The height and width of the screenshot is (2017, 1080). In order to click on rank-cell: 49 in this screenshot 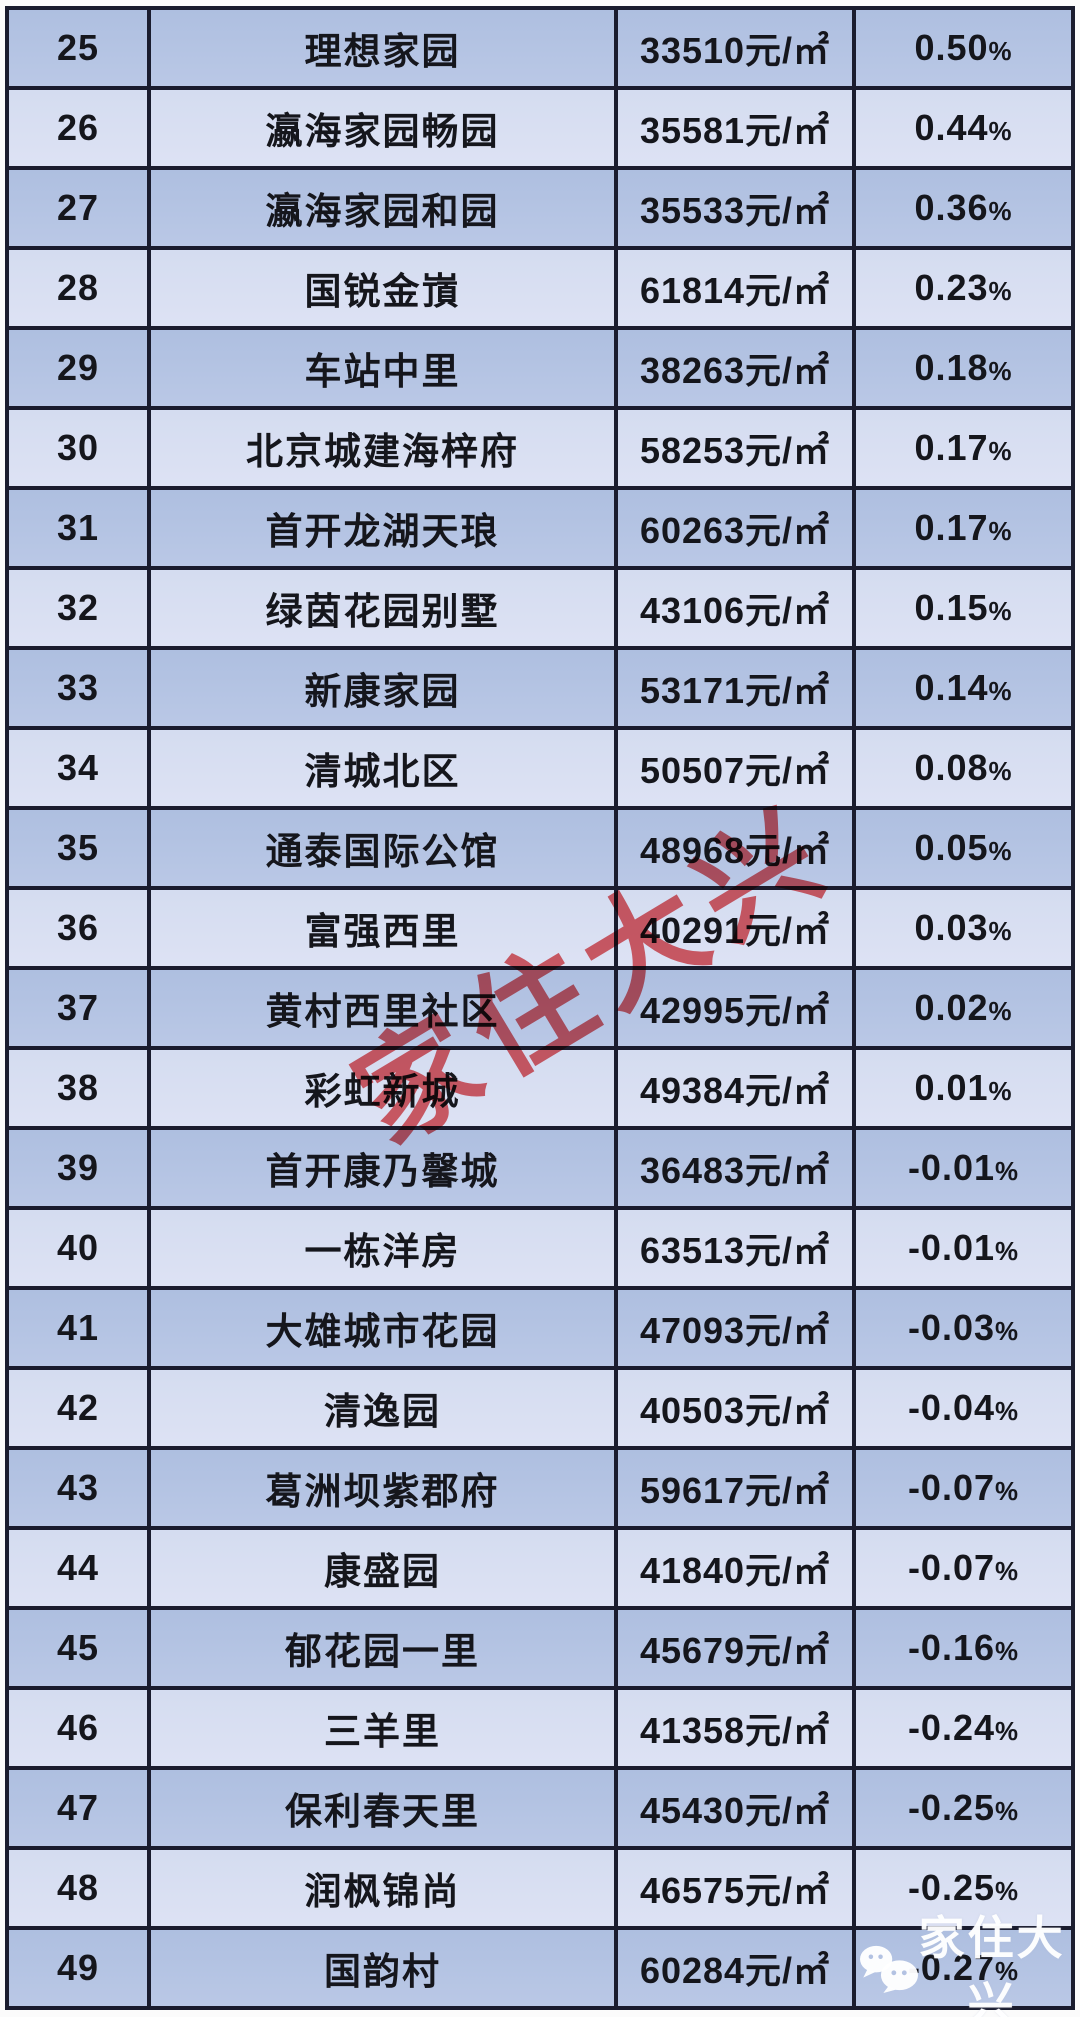, I will do `click(78, 1968)`.